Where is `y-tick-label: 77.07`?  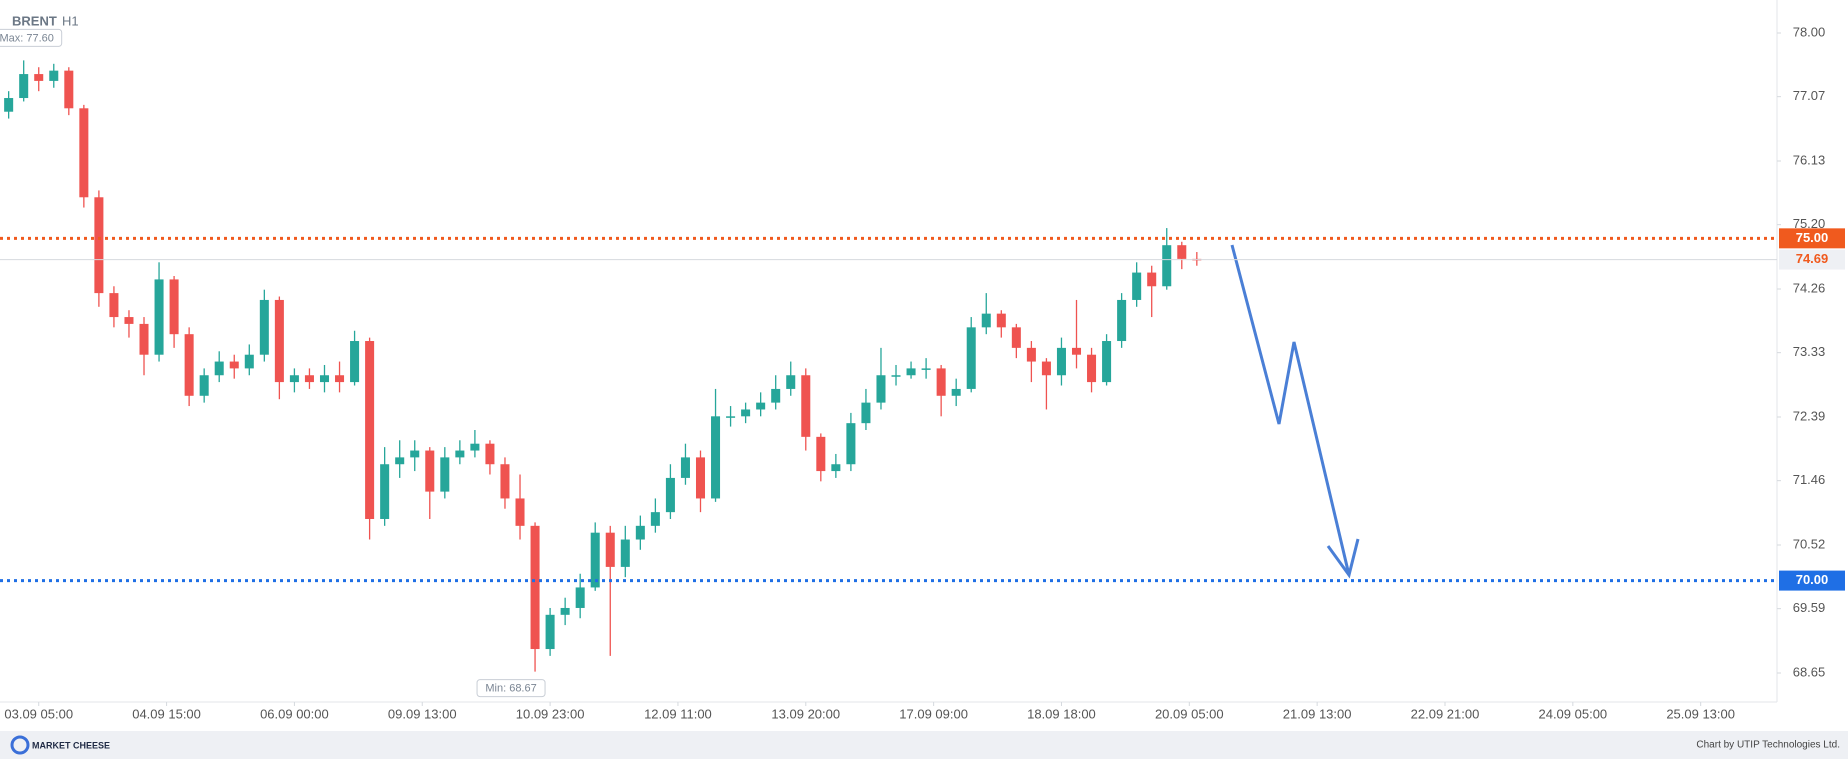
y-tick-label: 77.07 is located at coordinates (1809, 95).